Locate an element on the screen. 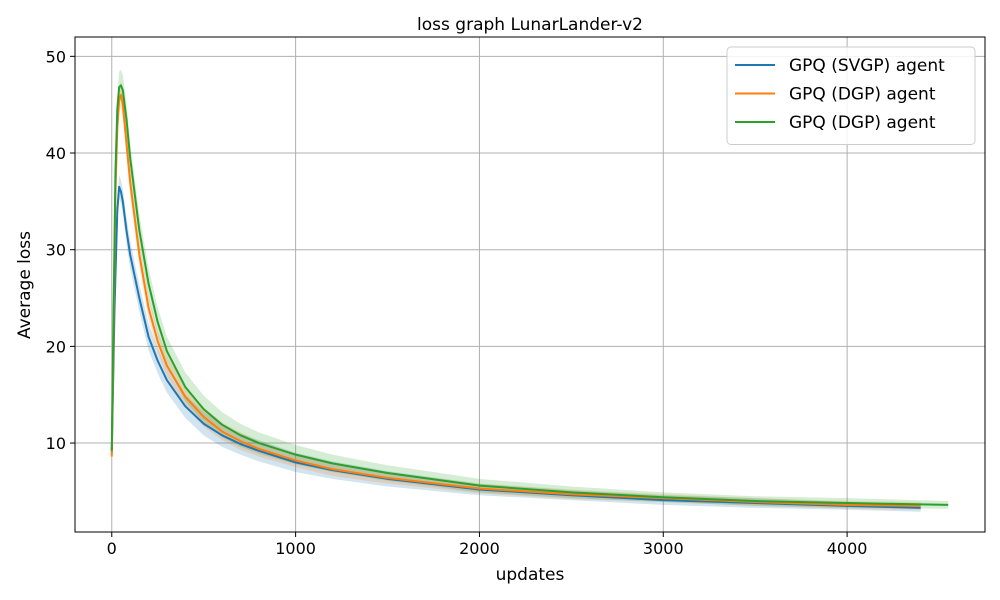 Image resolution: width=1000 pixels, height=600 pixels. y-tick-label: 30 is located at coordinates (56, 250).